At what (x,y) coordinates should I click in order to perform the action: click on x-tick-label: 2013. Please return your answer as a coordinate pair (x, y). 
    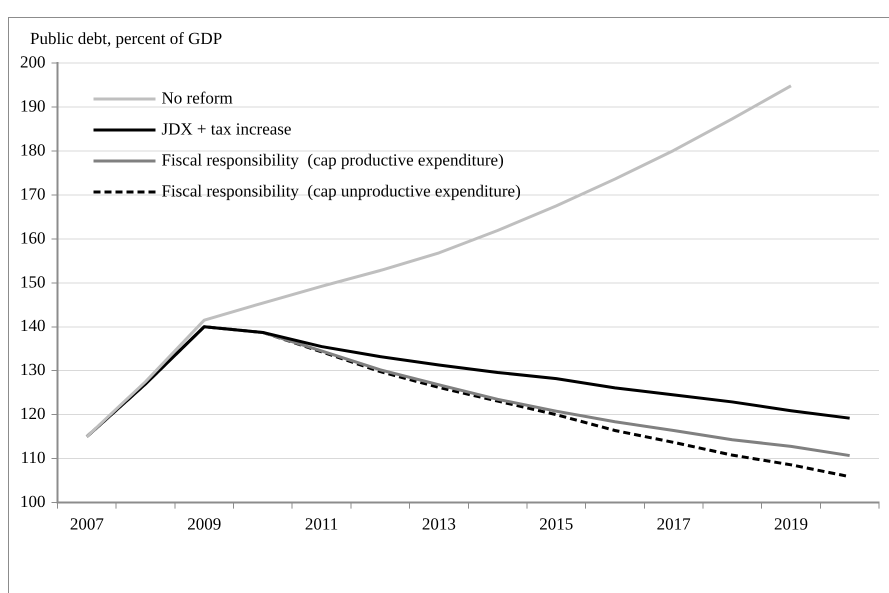
    Looking at the image, I should click on (439, 524).